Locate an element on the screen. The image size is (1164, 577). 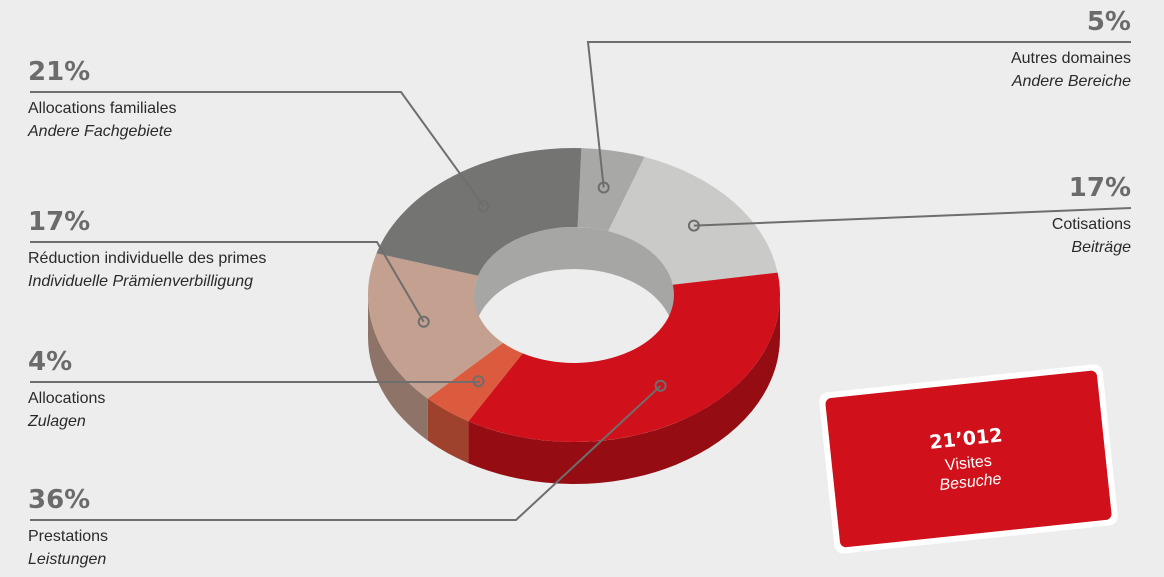
slice-5-label-de: Andere Fachgebiete is located at coordinates (99, 131).